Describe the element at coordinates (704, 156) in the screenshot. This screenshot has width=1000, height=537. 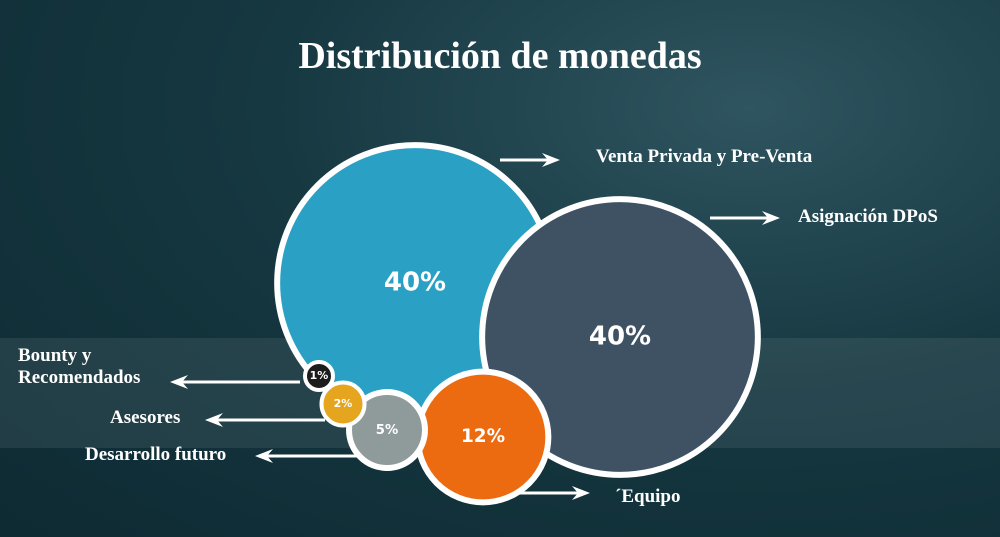
I see `category-label: Venta Privada y Pre-Venta` at that location.